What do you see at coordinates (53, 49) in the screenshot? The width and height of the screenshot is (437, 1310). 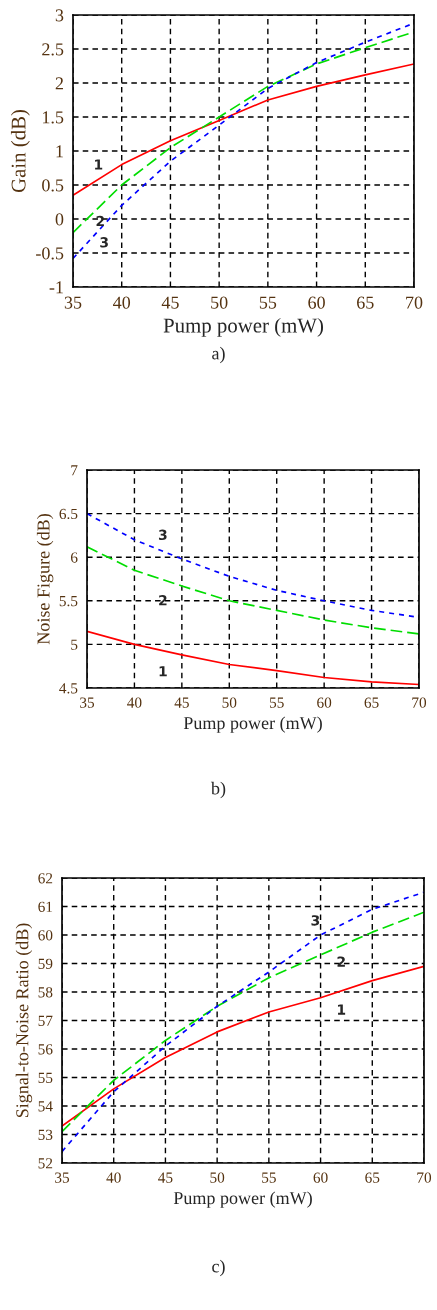 I see `y-tick-label: 2.5` at bounding box center [53, 49].